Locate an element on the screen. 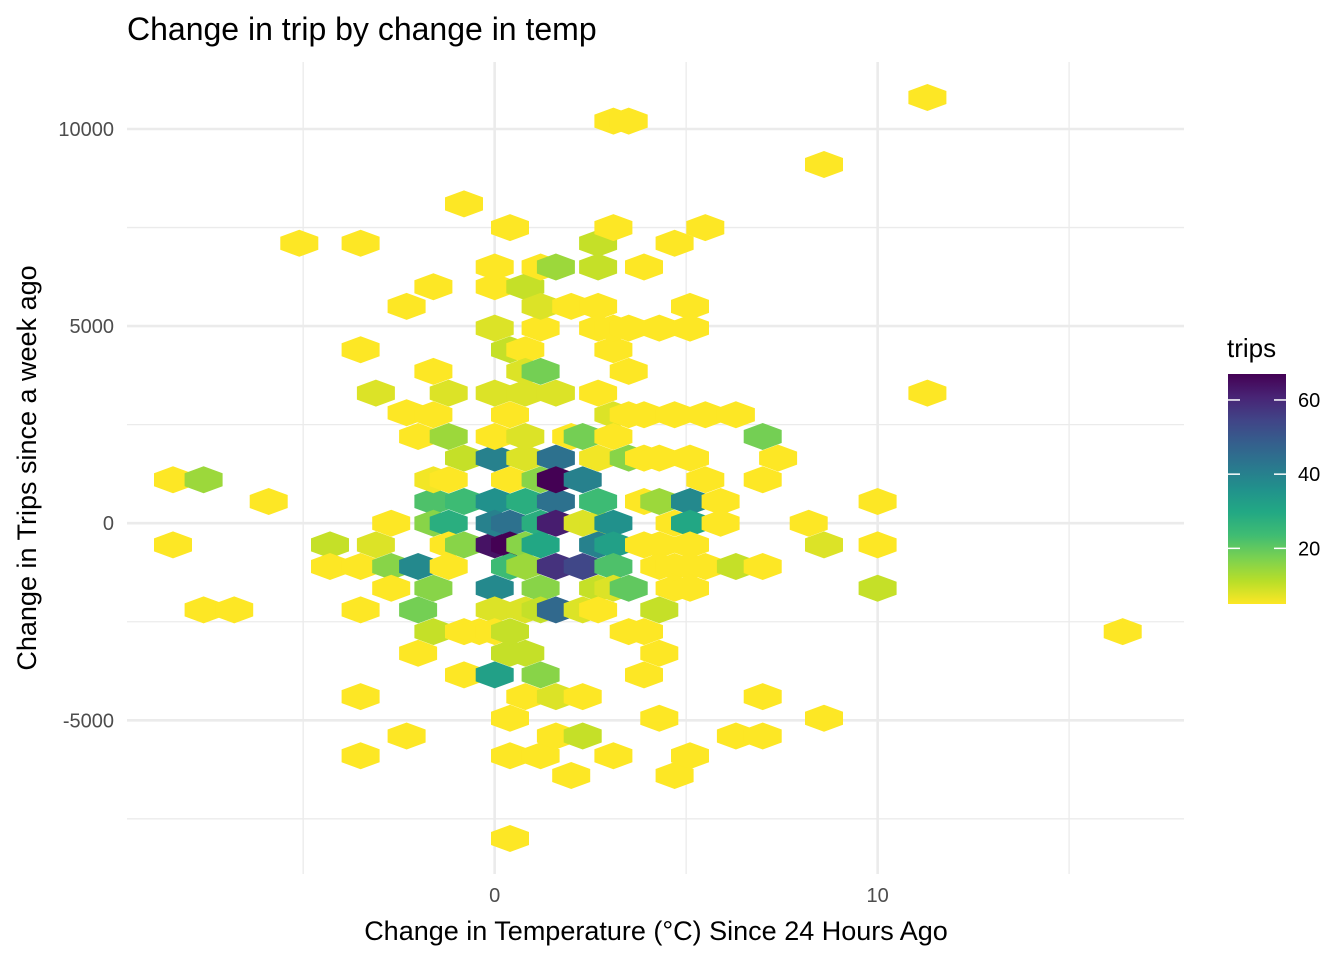 The height and width of the screenshot is (960, 1344). legend-tick-label: 20 is located at coordinates (1309, 549).